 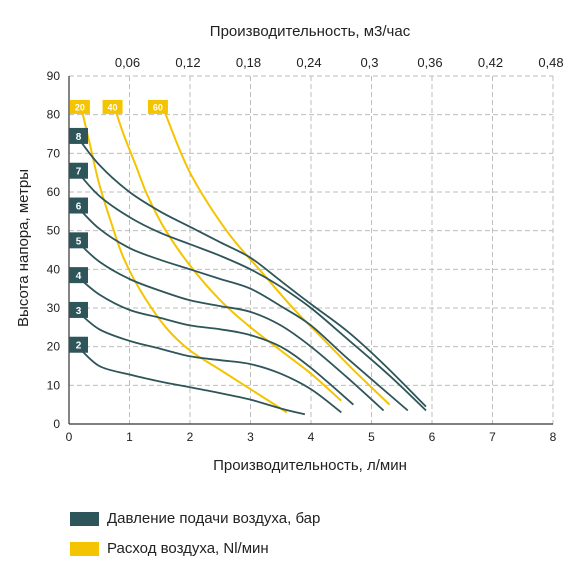 What do you see at coordinates (54, 385) in the screenshot?
I see `y-tick-label: 10` at bounding box center [54, 385].